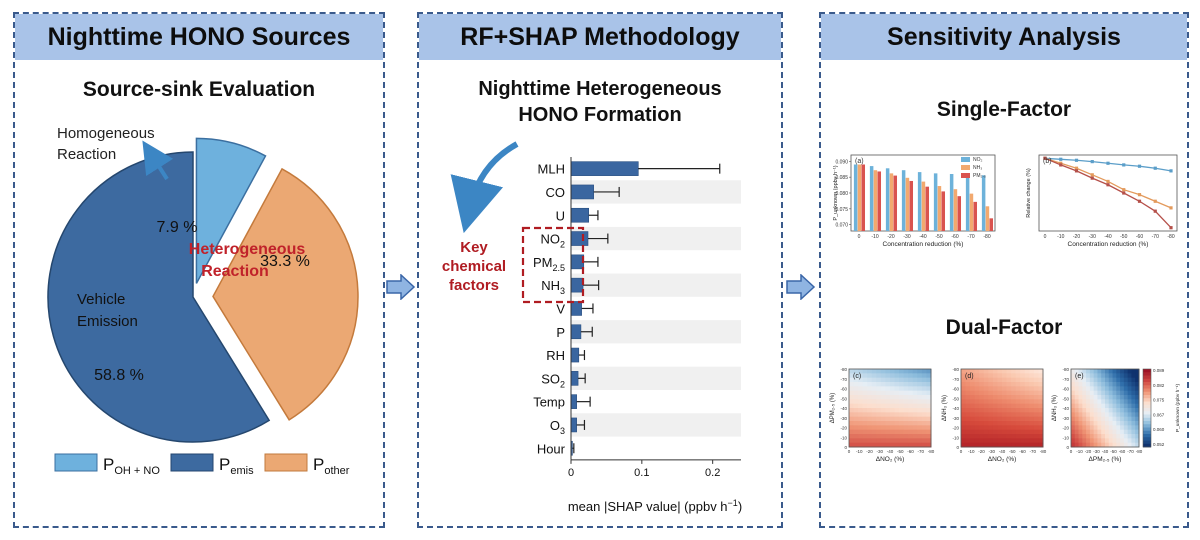 Image resolution: width=1200 pixels, height=540 pixels. What do you see at coordinates (556, 192) in the screenshot?
I see `shap-category-label: CO` at bounding box center [556, 192].